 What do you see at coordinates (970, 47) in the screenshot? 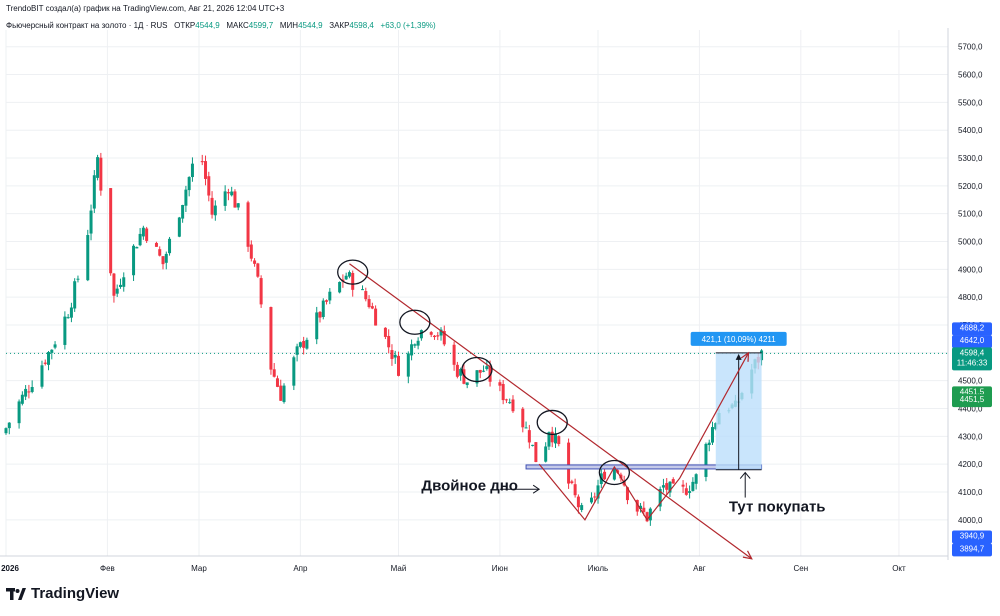
I see `price-tick-label: 5700,0` at bounding box center [970, 47].